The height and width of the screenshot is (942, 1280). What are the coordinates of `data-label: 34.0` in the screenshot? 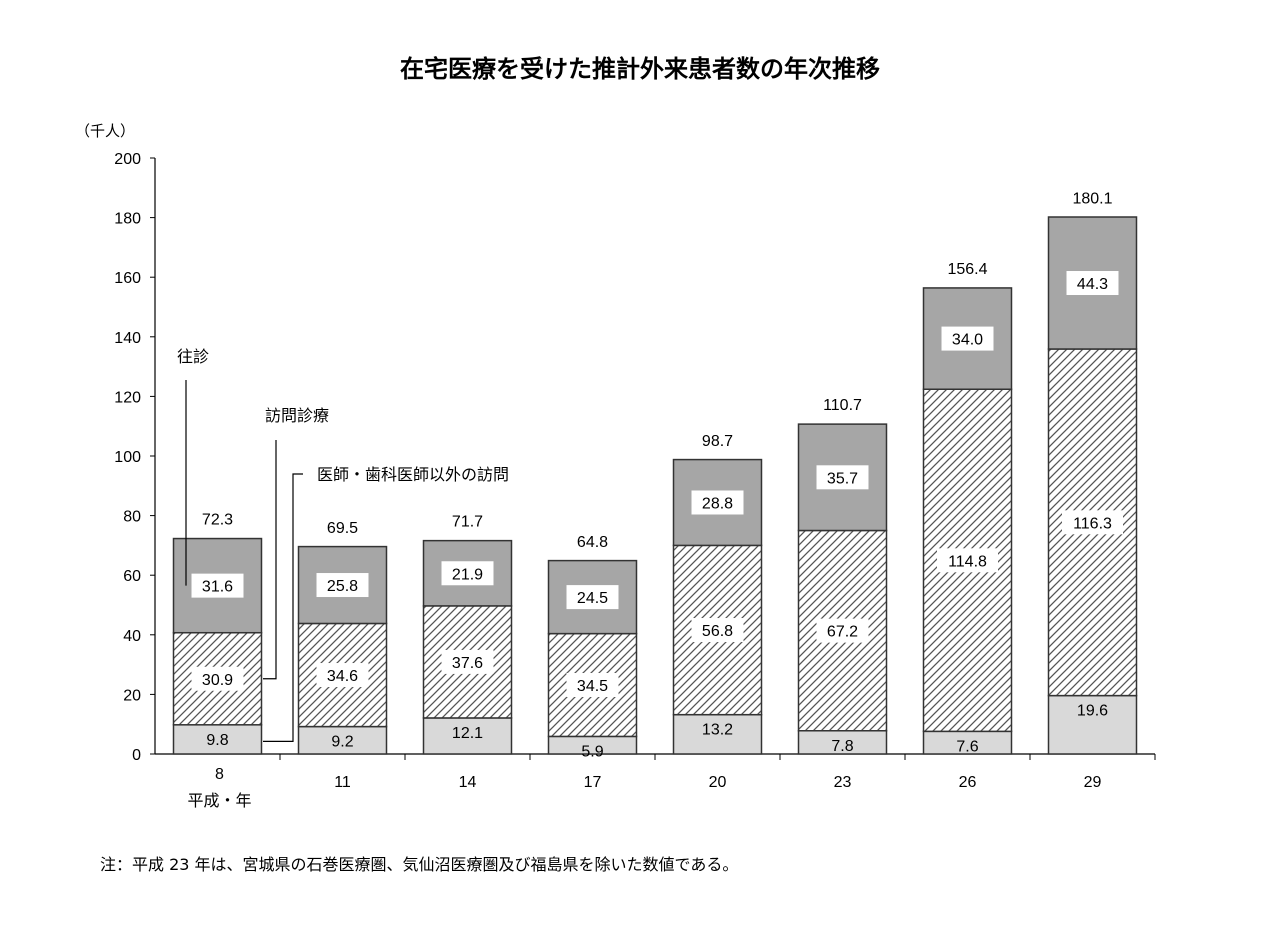 It's located at (967, 340).